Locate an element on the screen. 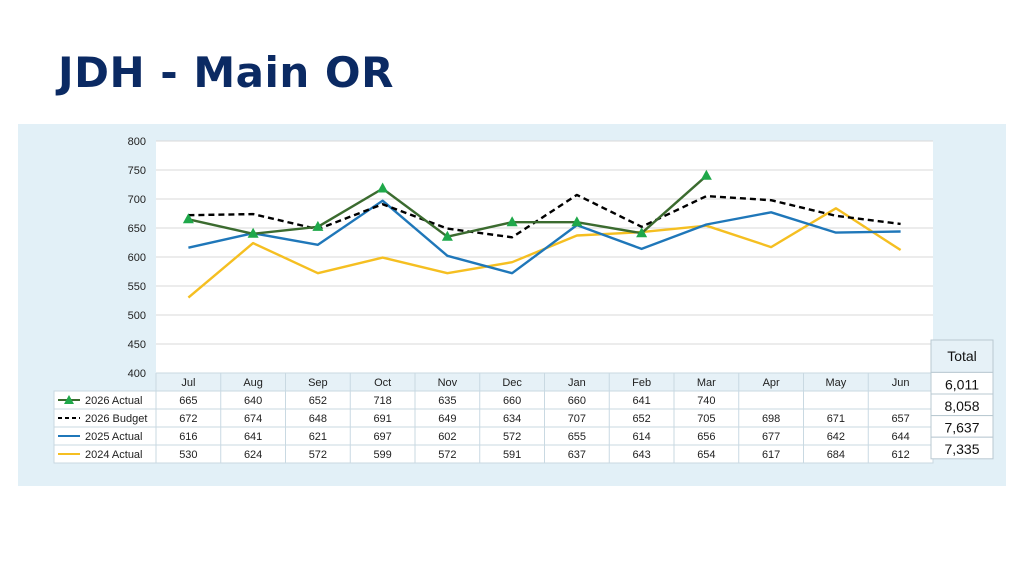  table-cell: 654 is located at coordinates (706, 455).